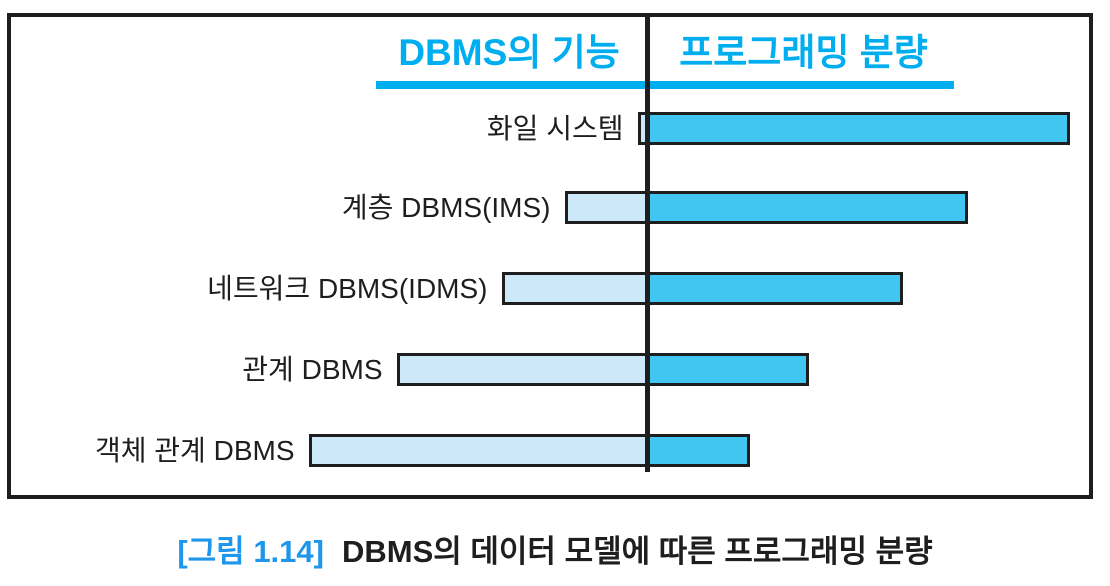  Describe the element at coordinates (555, 128) in the screenshot. I see `category-label: 화일 시스템` at that location.